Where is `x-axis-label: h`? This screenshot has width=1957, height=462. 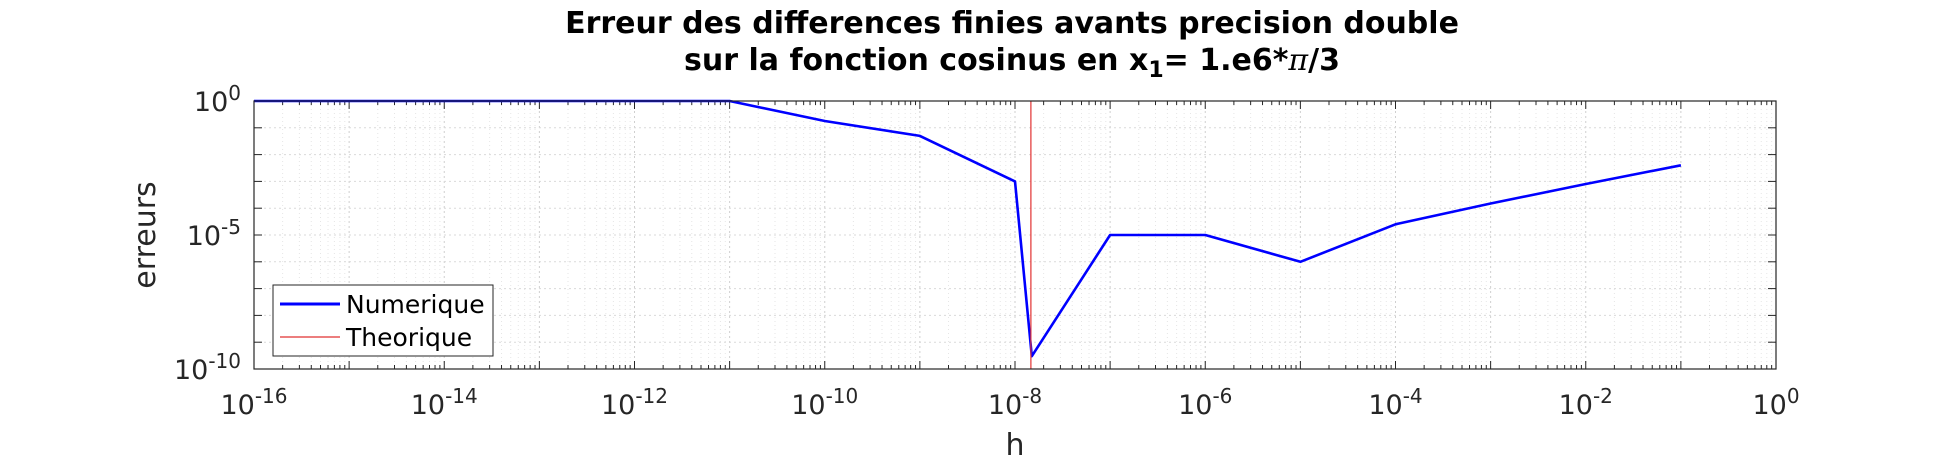
x-axis-label: h is located at coordinates (1014, 445).